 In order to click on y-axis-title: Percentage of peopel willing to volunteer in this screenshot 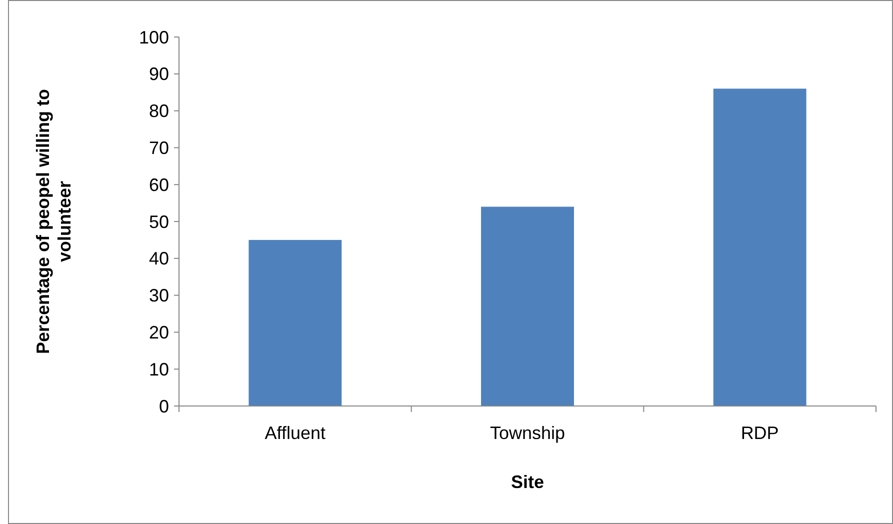, I will do `click(54, 221)`.